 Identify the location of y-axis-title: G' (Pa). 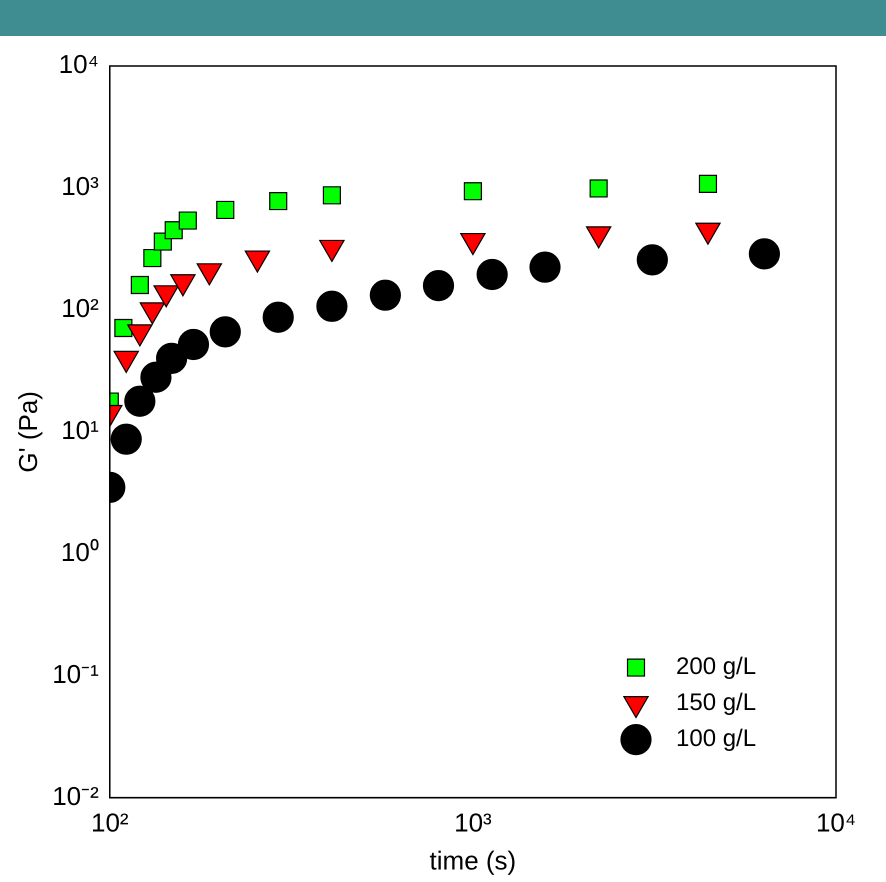
(27, 432).